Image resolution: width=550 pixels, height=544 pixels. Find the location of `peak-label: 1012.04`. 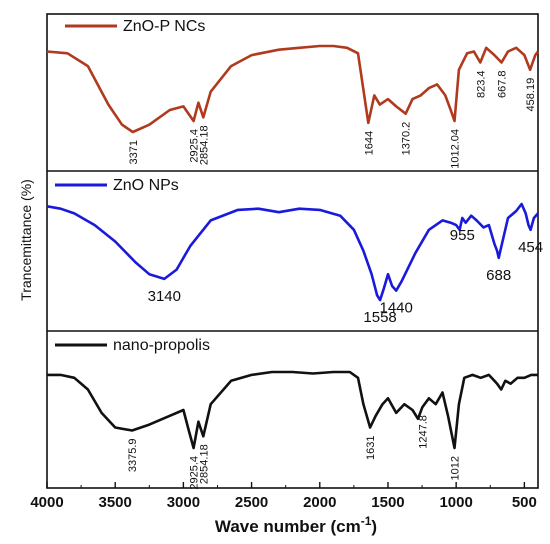

peak-label: 1012.04 is located at coordinates (456, 149).